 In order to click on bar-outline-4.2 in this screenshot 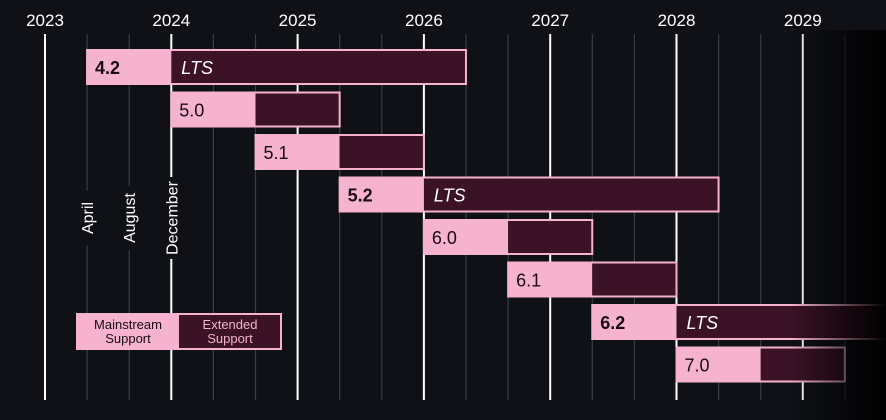, I will do `click(276, 67)`.